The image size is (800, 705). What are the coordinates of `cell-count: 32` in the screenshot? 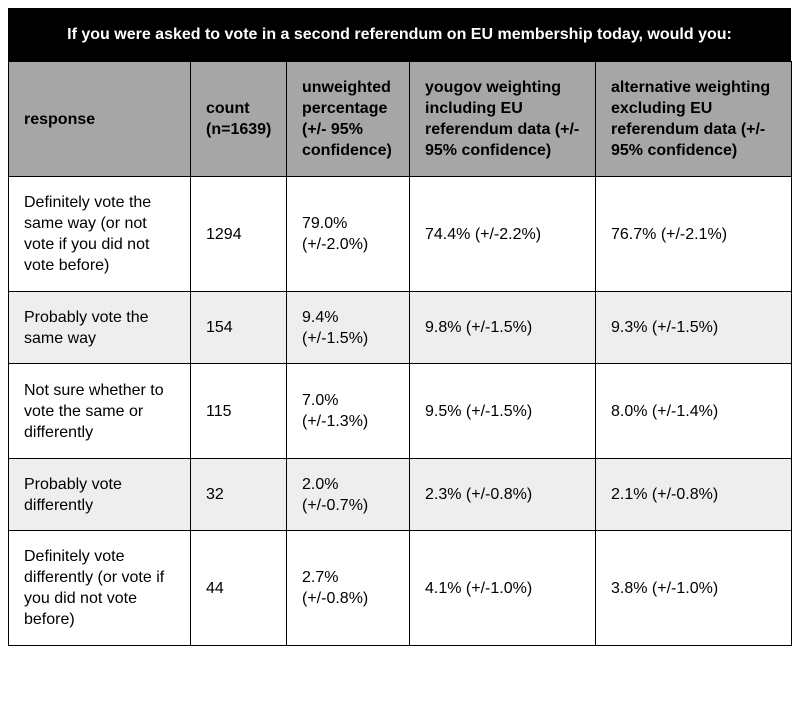 It's located at (238, 494).